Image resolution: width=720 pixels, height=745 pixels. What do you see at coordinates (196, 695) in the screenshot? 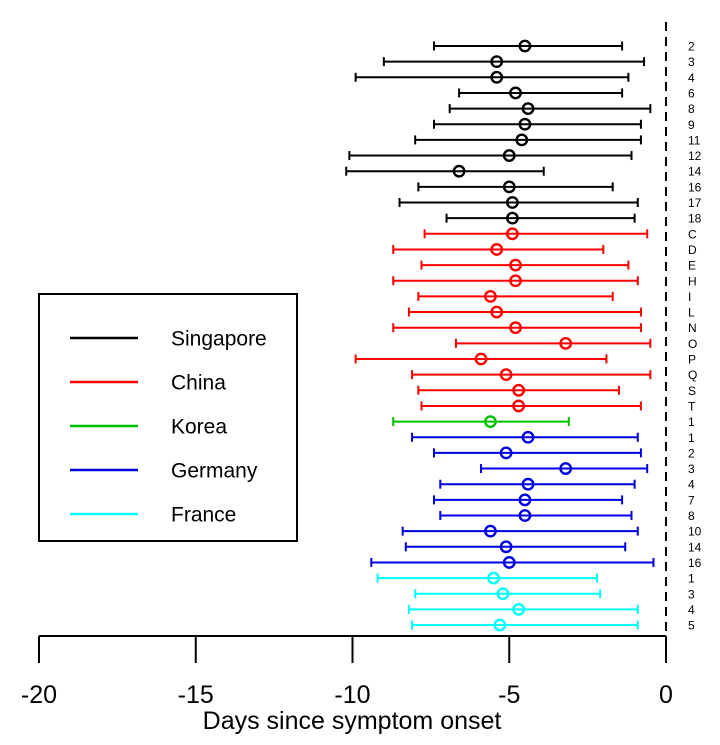
I see `x-tick-label: -15` at bounding box center [196, 695].